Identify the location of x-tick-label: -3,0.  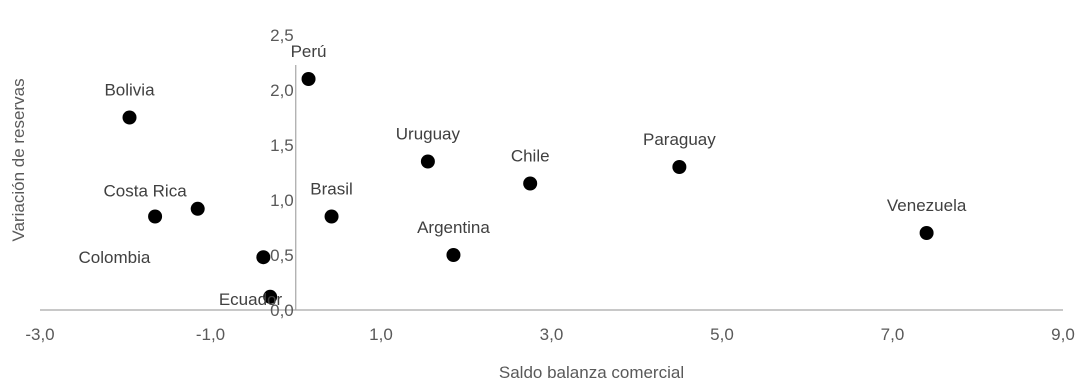
(39, 334).